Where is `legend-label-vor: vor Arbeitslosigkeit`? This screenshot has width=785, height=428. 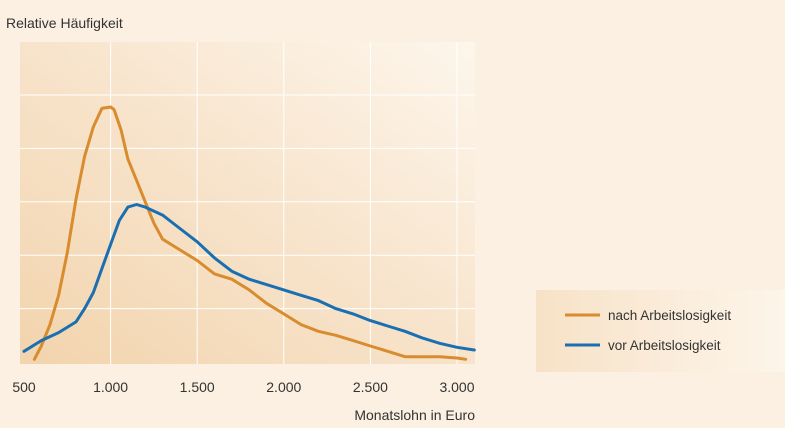 legend-label-vor: vor Arbeitslosigkeit is located at coordinates (664, 345).